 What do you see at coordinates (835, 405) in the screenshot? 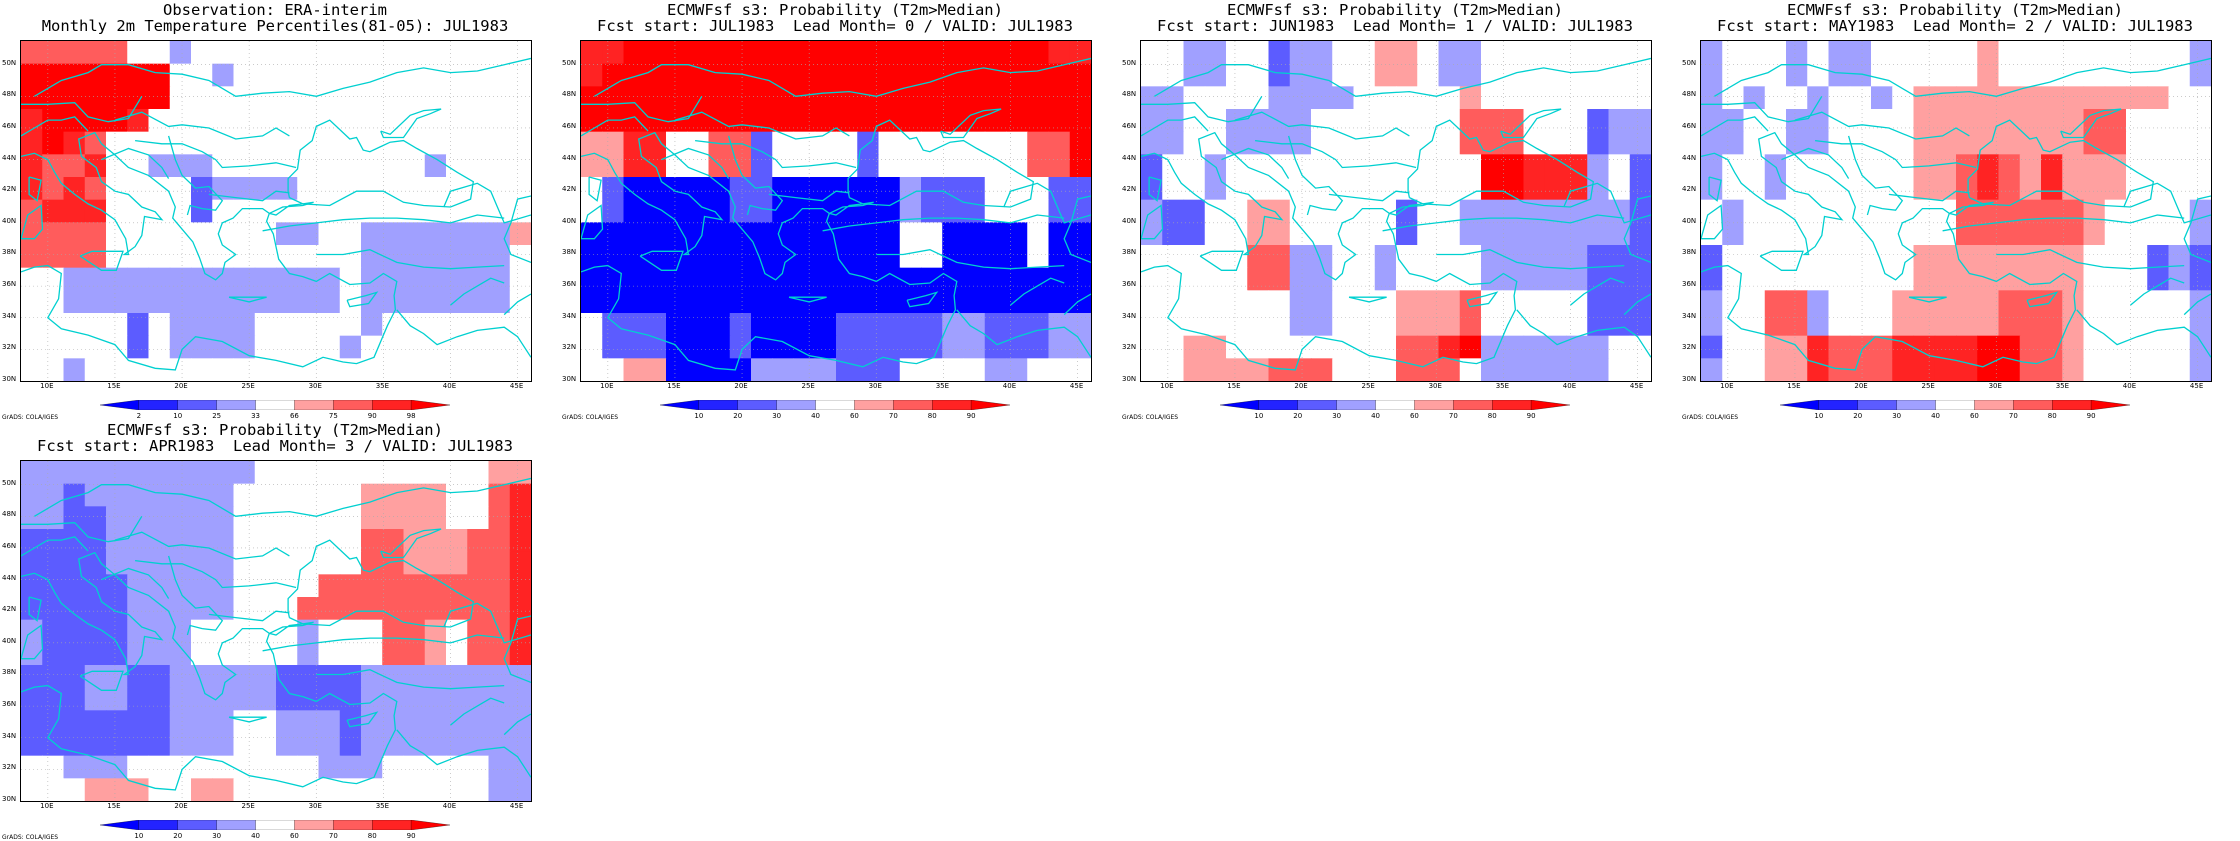
I see `colorbar` at bounding box center [835, 405].